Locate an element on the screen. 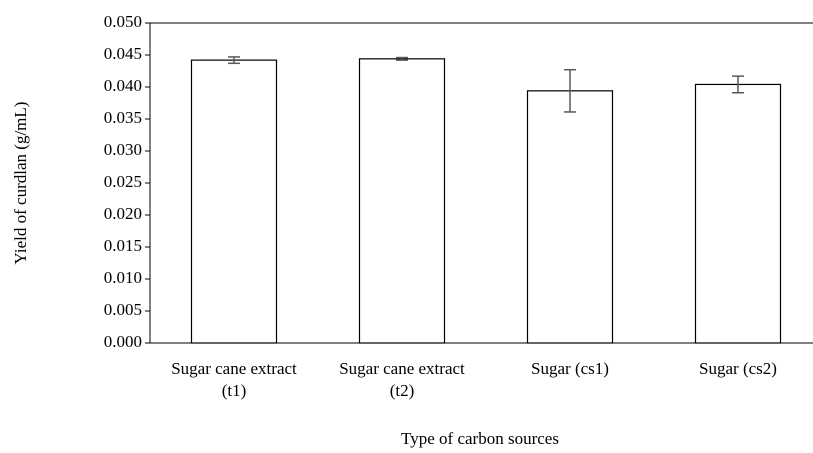 The width and height of the screenshot is (813, 453). x-axis-label: Type of carbon sources is located at coordinates (480, 438).